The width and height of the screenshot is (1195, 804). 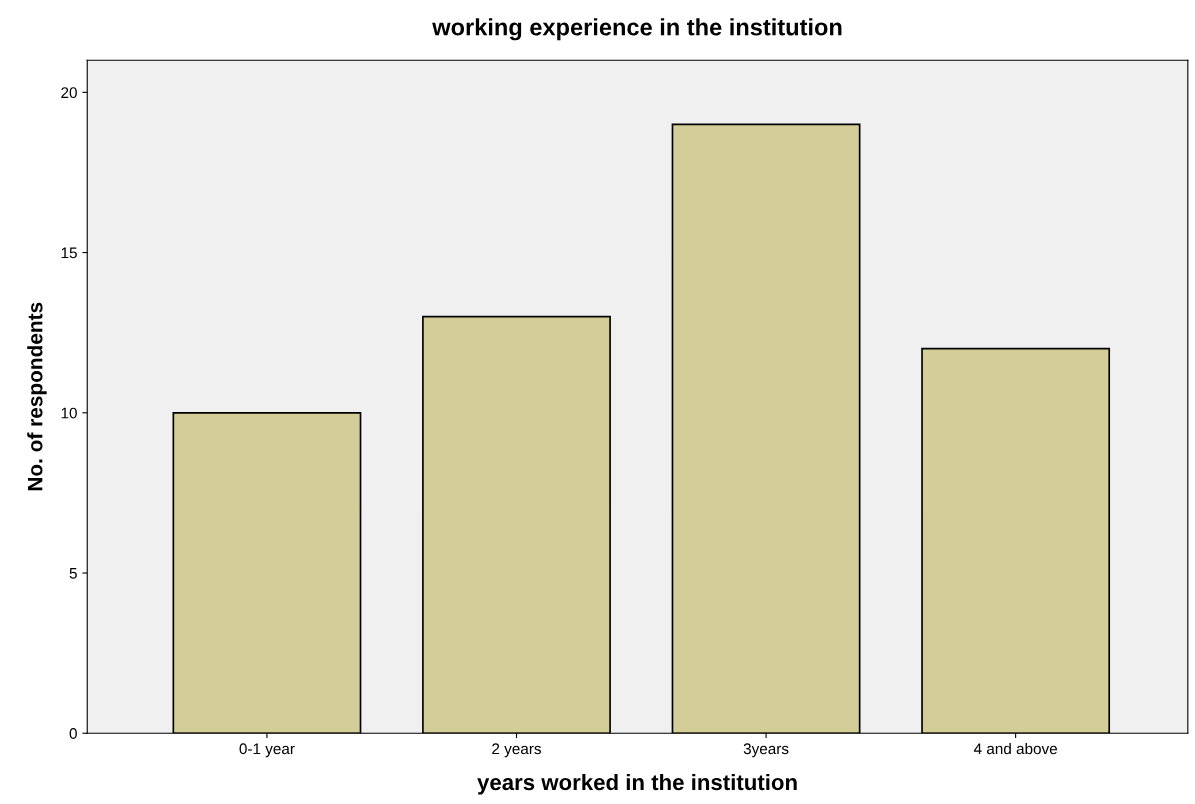 I want to click on chart-title: working experience in the institution, so click(x=637, y=29).